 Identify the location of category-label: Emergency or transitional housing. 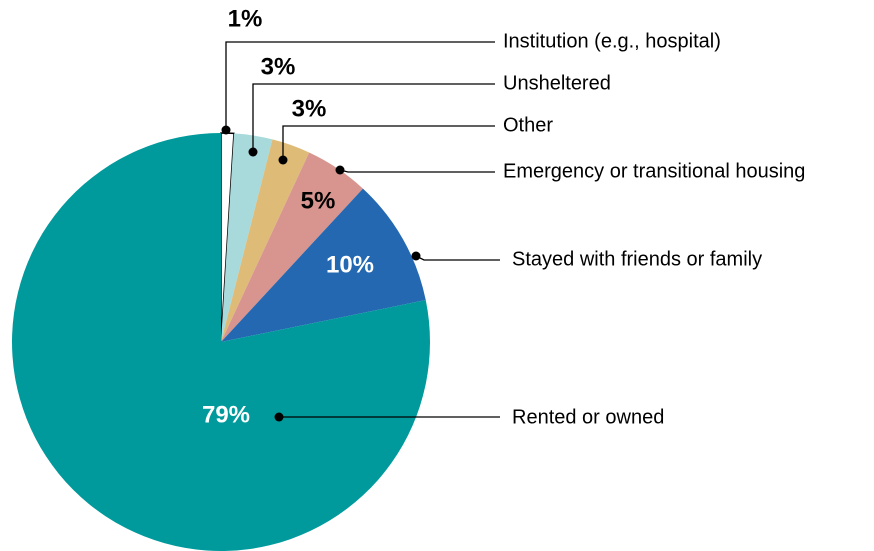
(654, 171).